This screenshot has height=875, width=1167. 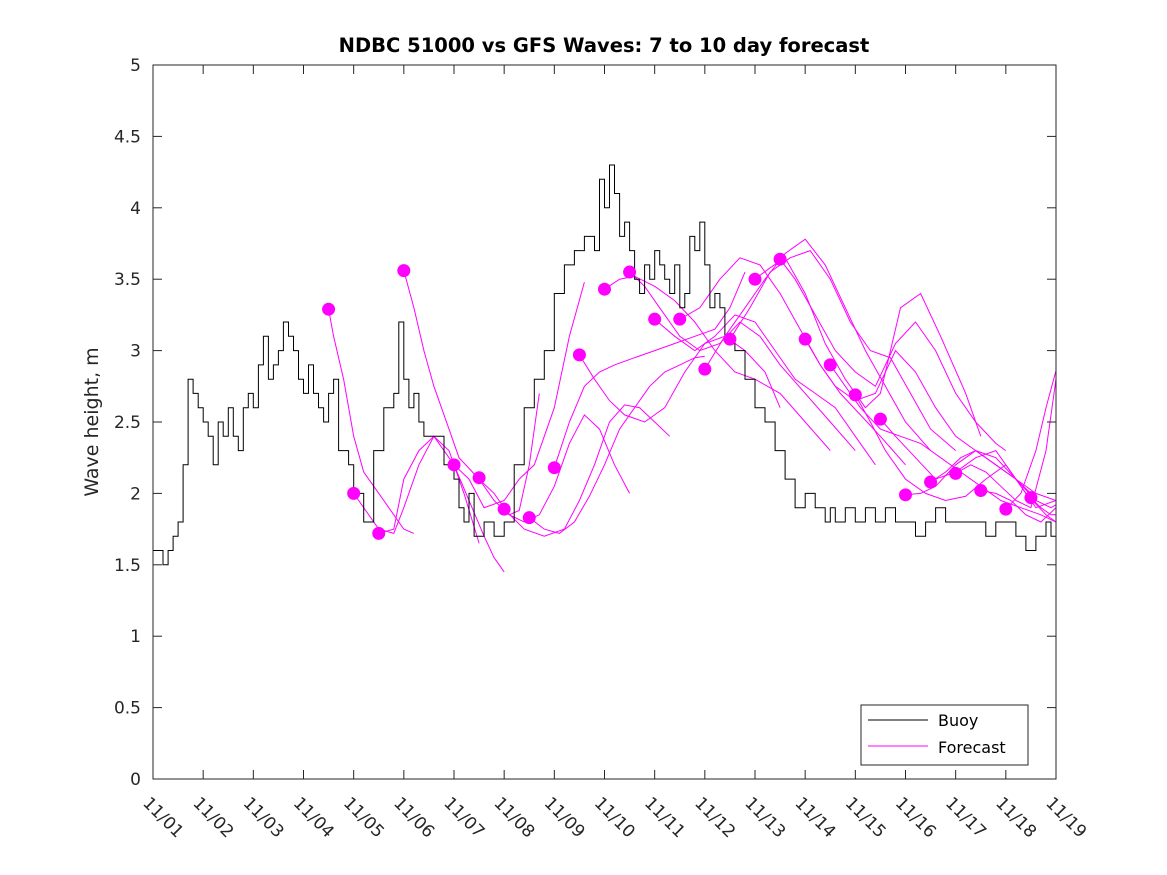 What do you see at coordinates (135, 780) in the screenshot?
I see `y-tick-label: 0` at bounding box center [135, 780].